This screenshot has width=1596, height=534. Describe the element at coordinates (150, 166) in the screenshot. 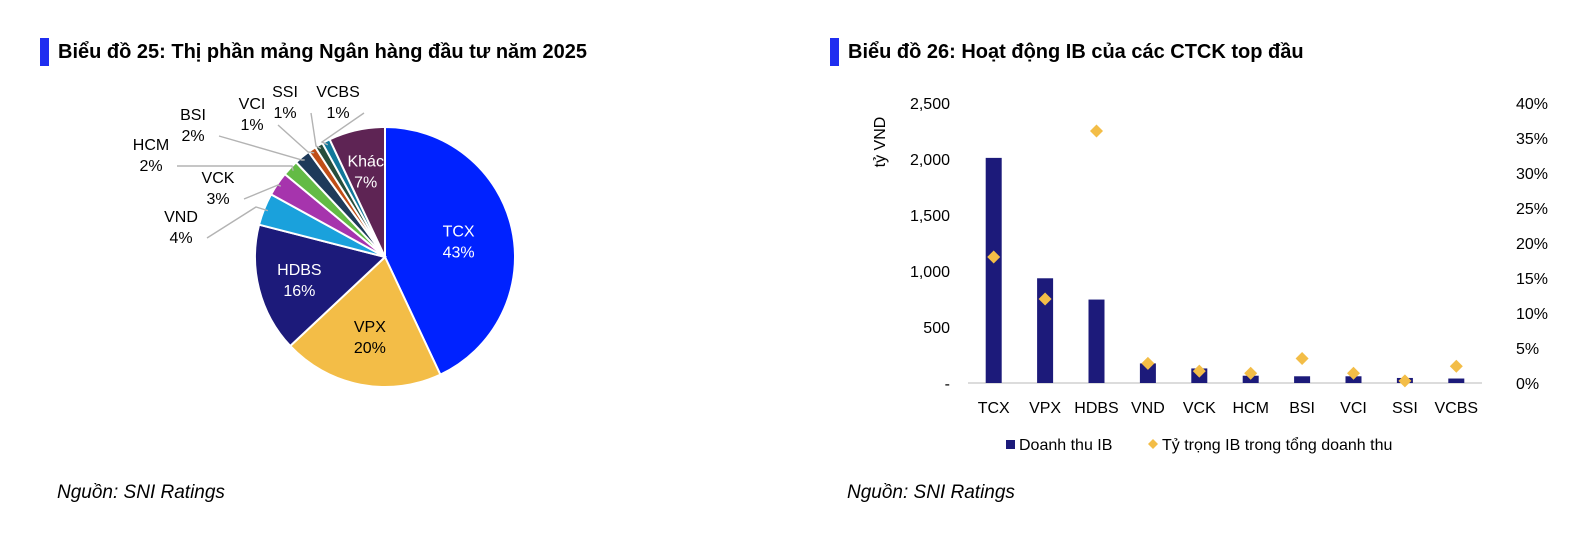

I see `pie-value-hcm: 2%` at that location.